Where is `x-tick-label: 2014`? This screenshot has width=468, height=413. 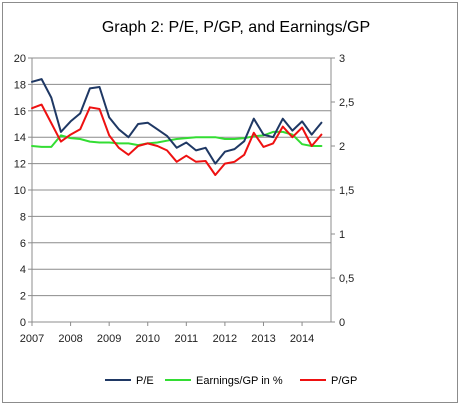
x-tick-label: 2014 is located at coordinates (302, 339).